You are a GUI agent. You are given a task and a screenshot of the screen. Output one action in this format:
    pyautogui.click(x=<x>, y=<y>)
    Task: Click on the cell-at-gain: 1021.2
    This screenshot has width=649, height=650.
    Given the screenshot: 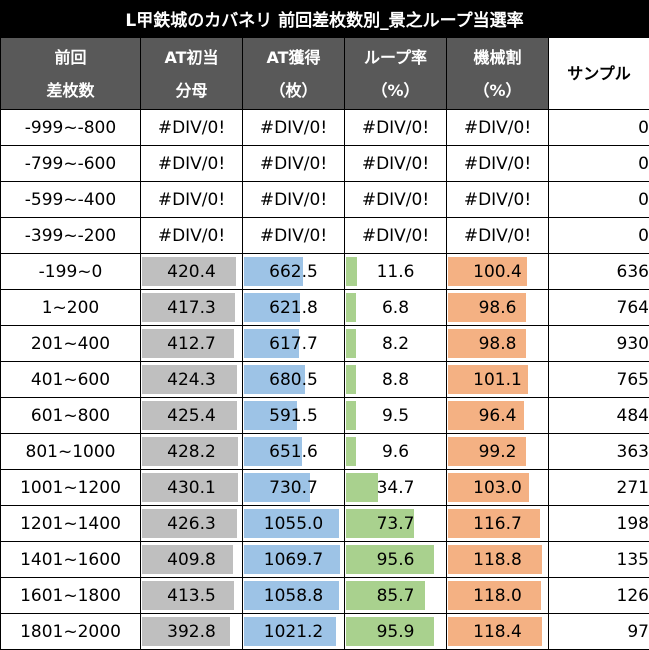 What is the action you would take?
    pyautogui.click(x=294, y=632)
    